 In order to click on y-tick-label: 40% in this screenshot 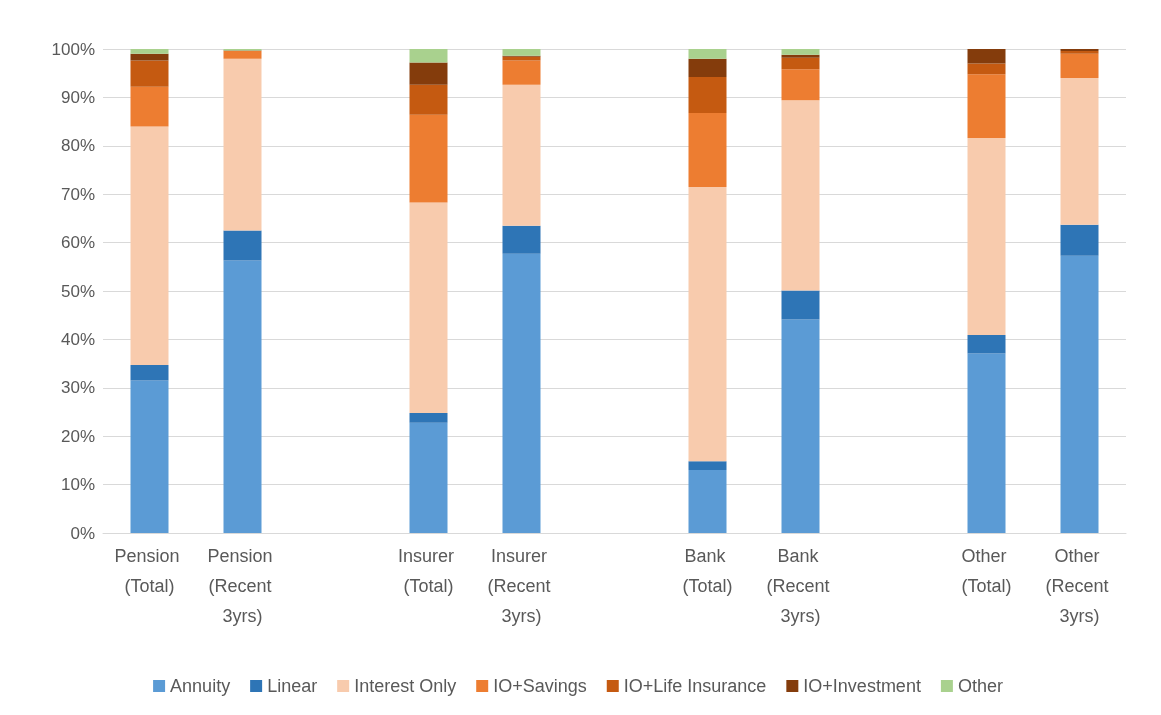, I will do `click(77, 339)`.